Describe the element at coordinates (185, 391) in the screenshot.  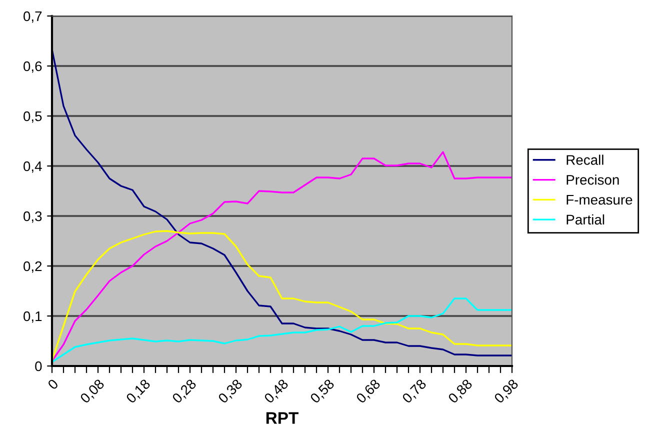
I see `x-tick-label: 0,28` at that location.